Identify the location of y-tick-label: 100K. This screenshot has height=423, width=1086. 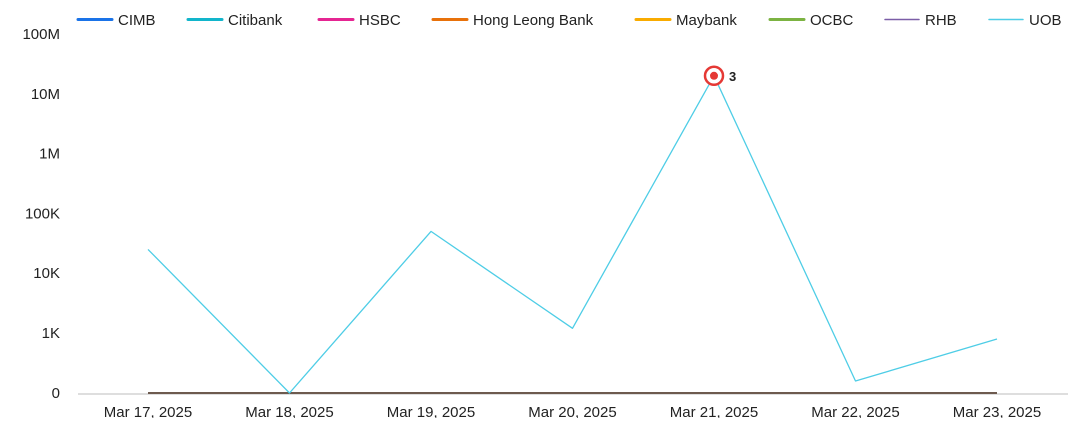
(42, 213).